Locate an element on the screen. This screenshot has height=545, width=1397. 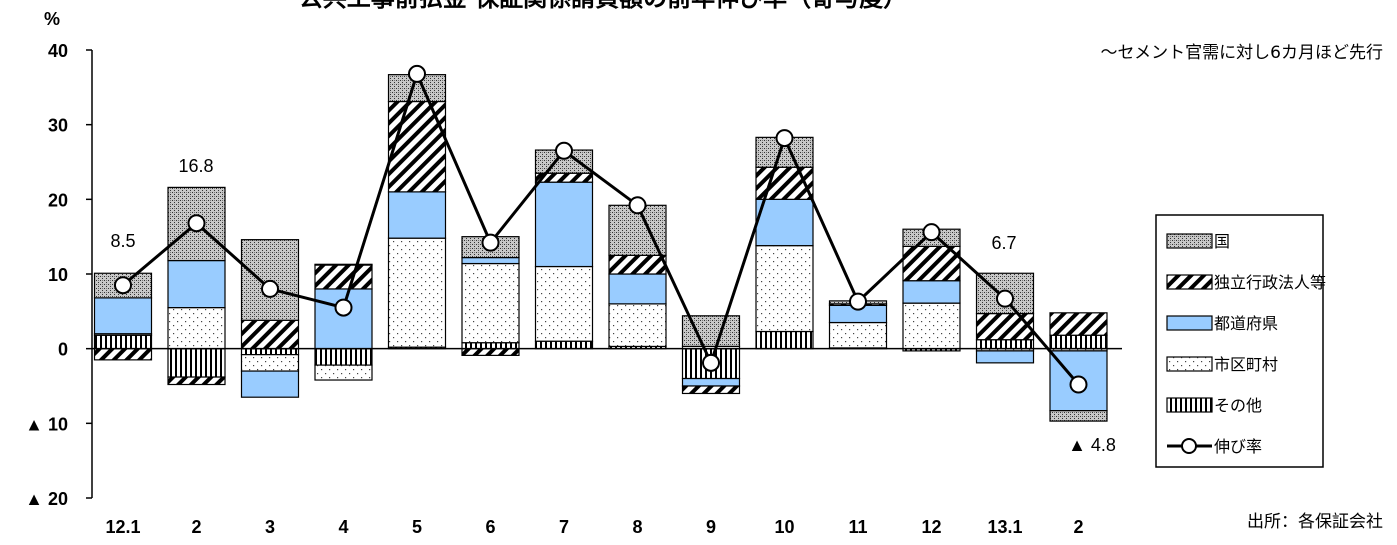
chart-subtitle: ～セメント官需に対し6カ月ほど先行 is located at coordinates (1242, 53).